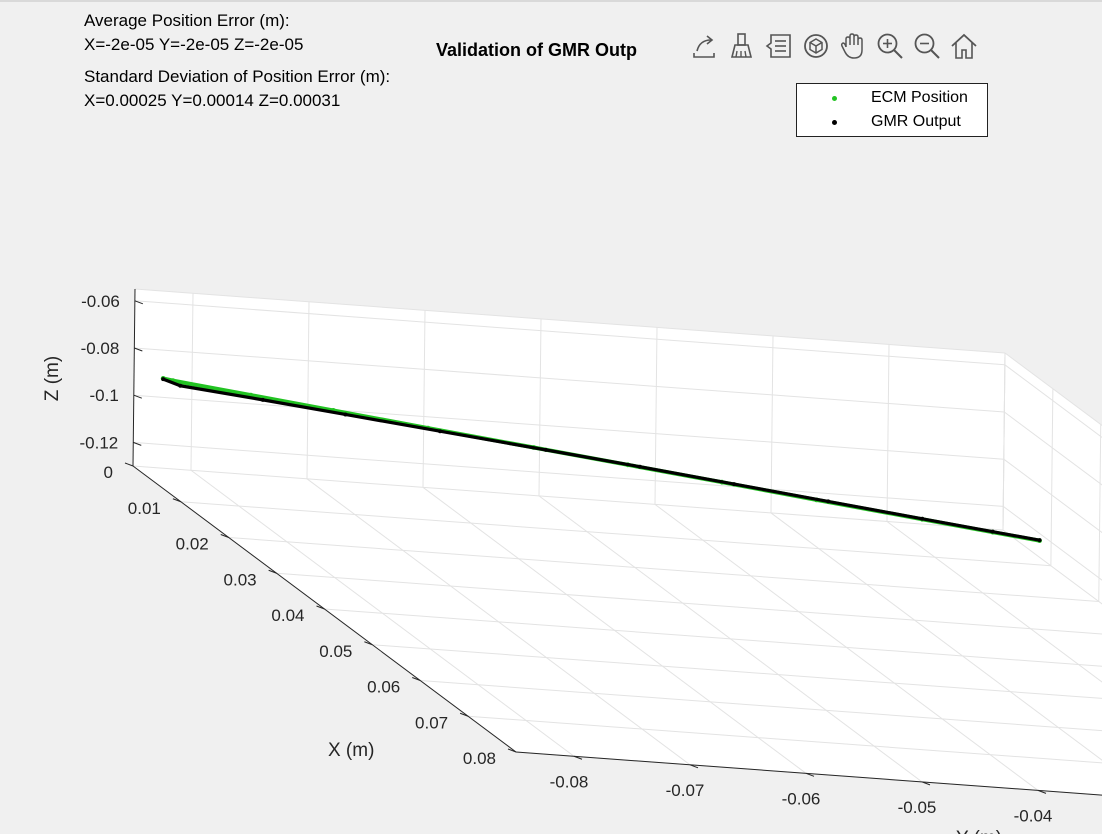 This screenshot has width=1102, height=834. What do you see at coordinates (479, 758) in the screenshot?
I see `x-tick-label: 0.08` at bounding box center [479, 758].